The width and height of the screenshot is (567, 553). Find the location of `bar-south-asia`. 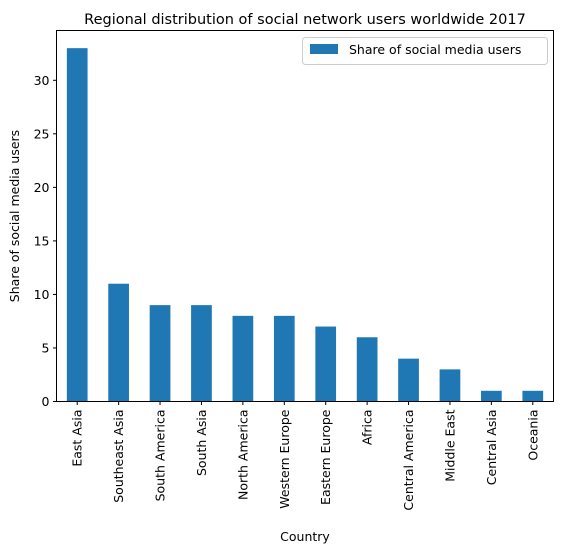

bar-south-asia is located at coordinates (201, 353).